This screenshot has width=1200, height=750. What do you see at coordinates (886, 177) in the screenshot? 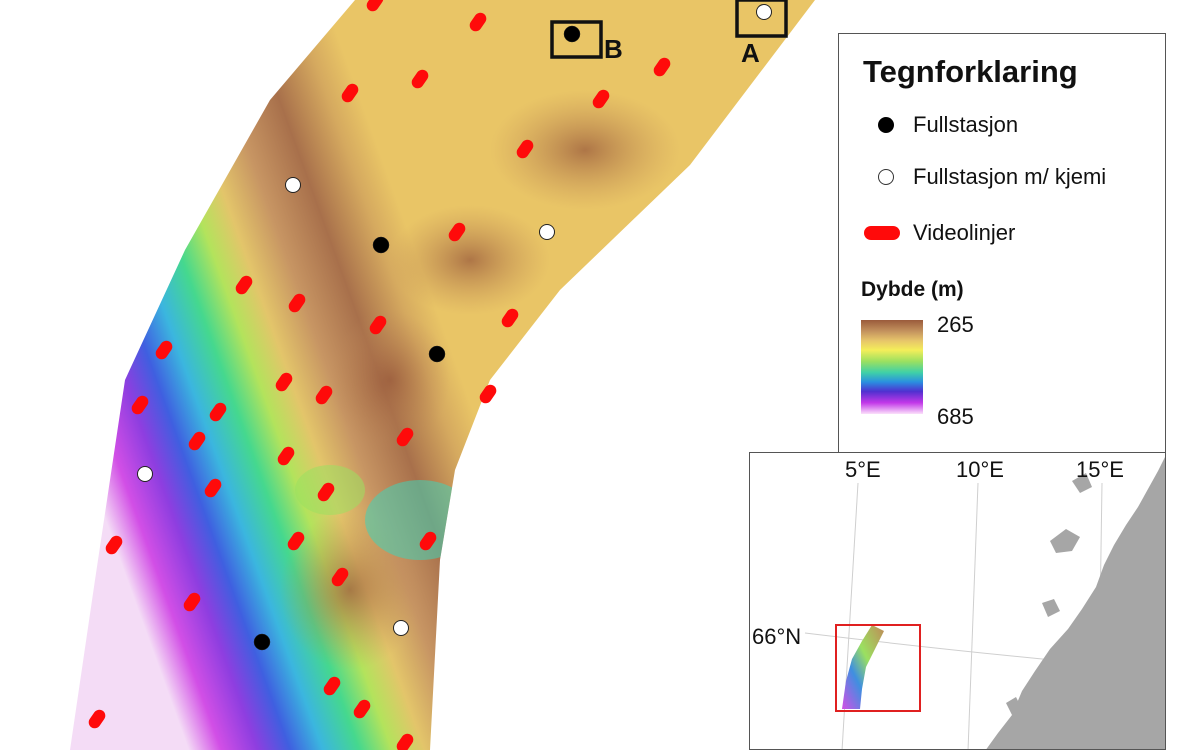
I see `white-dot-icon` at bounding box center [886, 177].